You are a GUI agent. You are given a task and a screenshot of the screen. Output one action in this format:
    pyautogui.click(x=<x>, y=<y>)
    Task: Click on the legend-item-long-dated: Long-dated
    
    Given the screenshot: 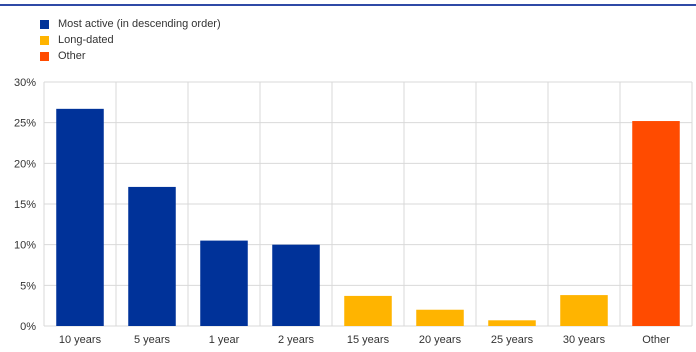 What is the action you would take?
    pyautogui.click(x=130, y=40)
    